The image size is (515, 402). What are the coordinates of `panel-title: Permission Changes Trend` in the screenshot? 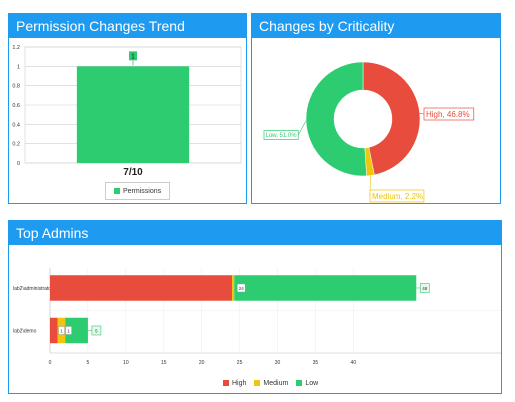 It's located at (127, 26).